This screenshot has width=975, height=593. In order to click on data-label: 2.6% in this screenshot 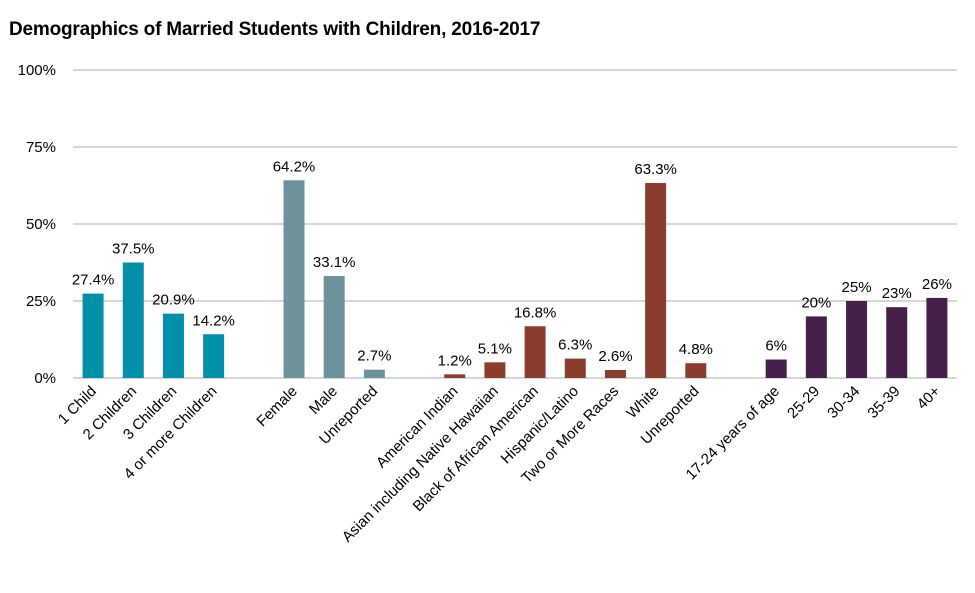, I will do `click(615, 356)`.